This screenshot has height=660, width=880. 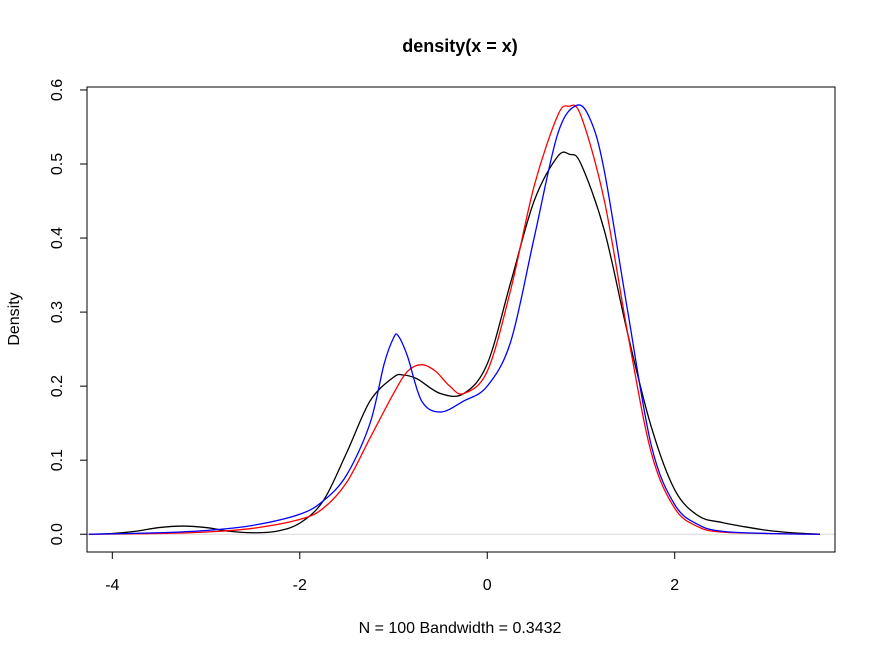 I want to click on x-tick-label: 2, so click(x=674, y=585).